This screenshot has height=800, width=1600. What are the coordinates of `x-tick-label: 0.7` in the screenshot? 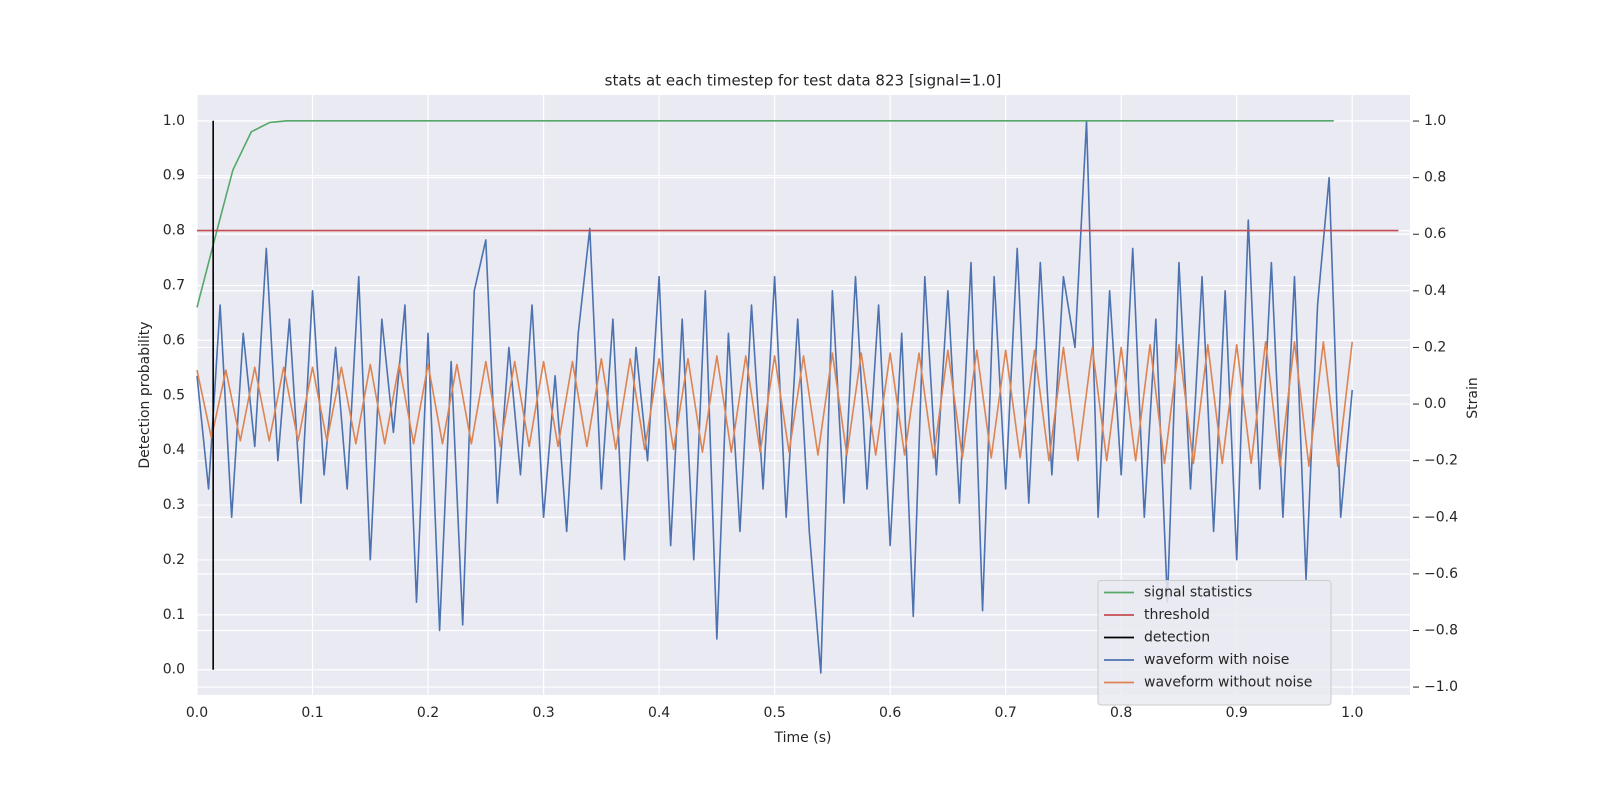 It's located at (1006, 713).